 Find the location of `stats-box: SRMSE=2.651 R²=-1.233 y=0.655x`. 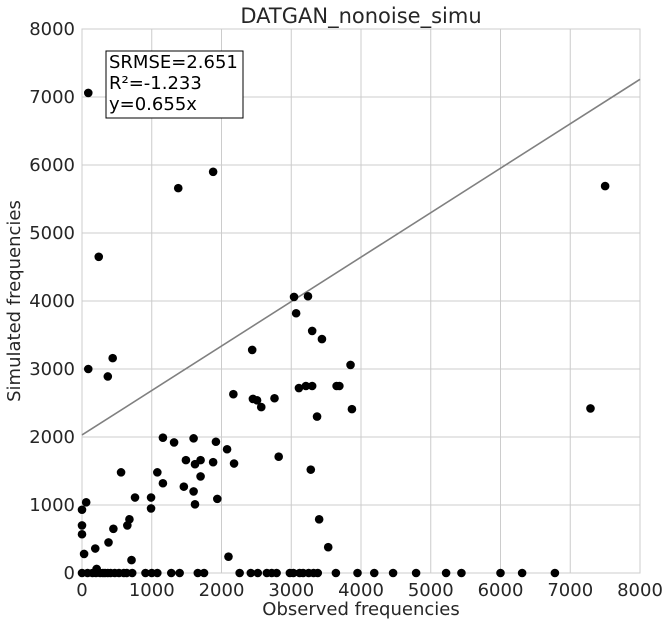

stats-box: SRMSE=2.651 R²=-1.233 y=0.655x is located at coordinates (174, 84).